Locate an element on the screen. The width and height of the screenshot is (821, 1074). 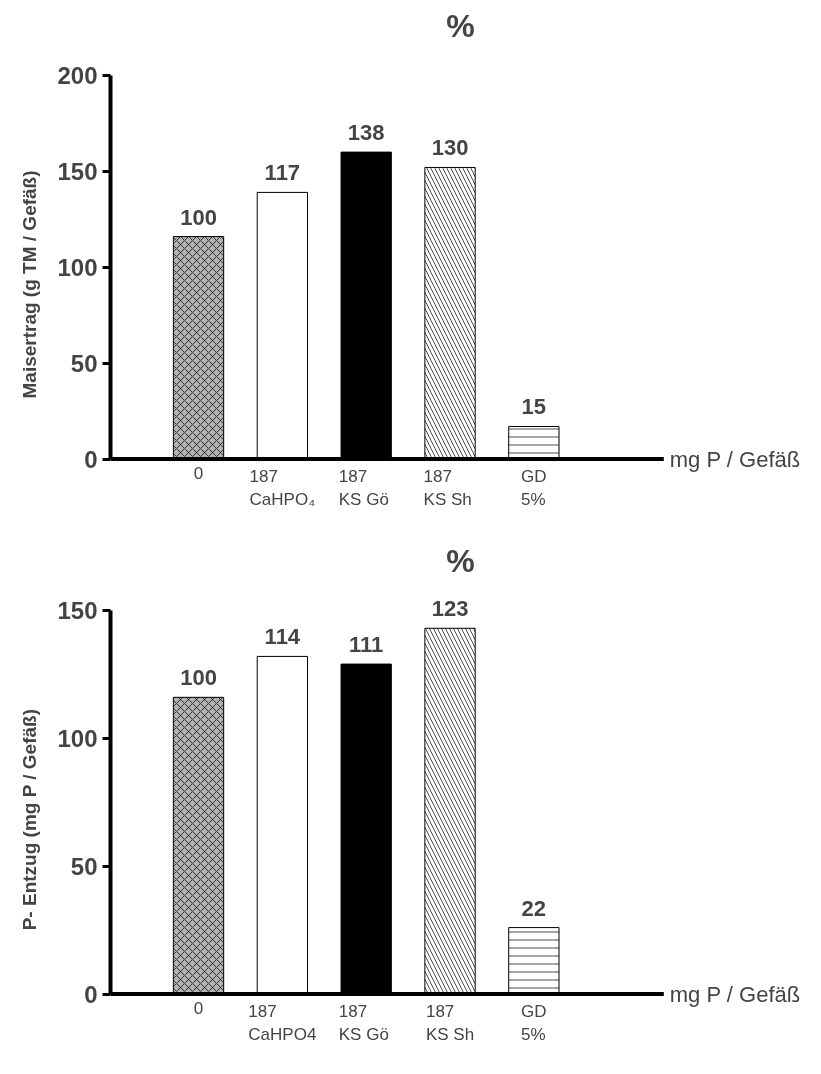
y-tick-label: 200 is located at coordinates (77, 75).